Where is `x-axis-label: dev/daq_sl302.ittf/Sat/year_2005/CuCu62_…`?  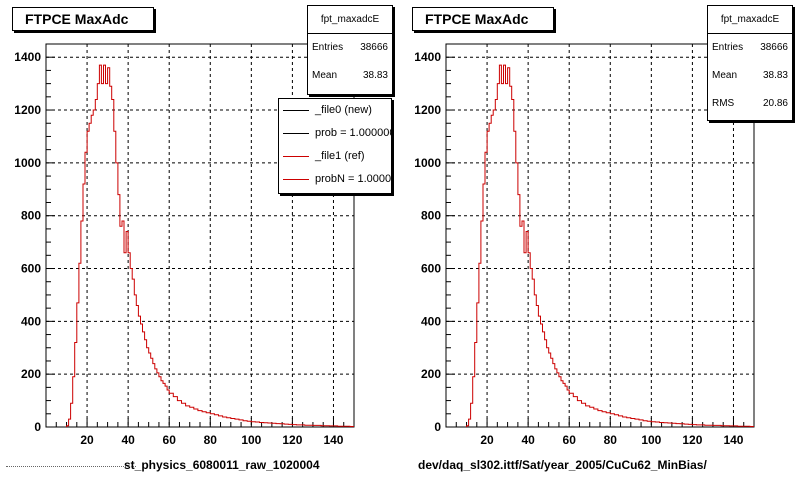 x-axis-label: dev/daq_sl302.ittf/Sat/year_2005/CuCu62_… is located at coordinates (562, 465).